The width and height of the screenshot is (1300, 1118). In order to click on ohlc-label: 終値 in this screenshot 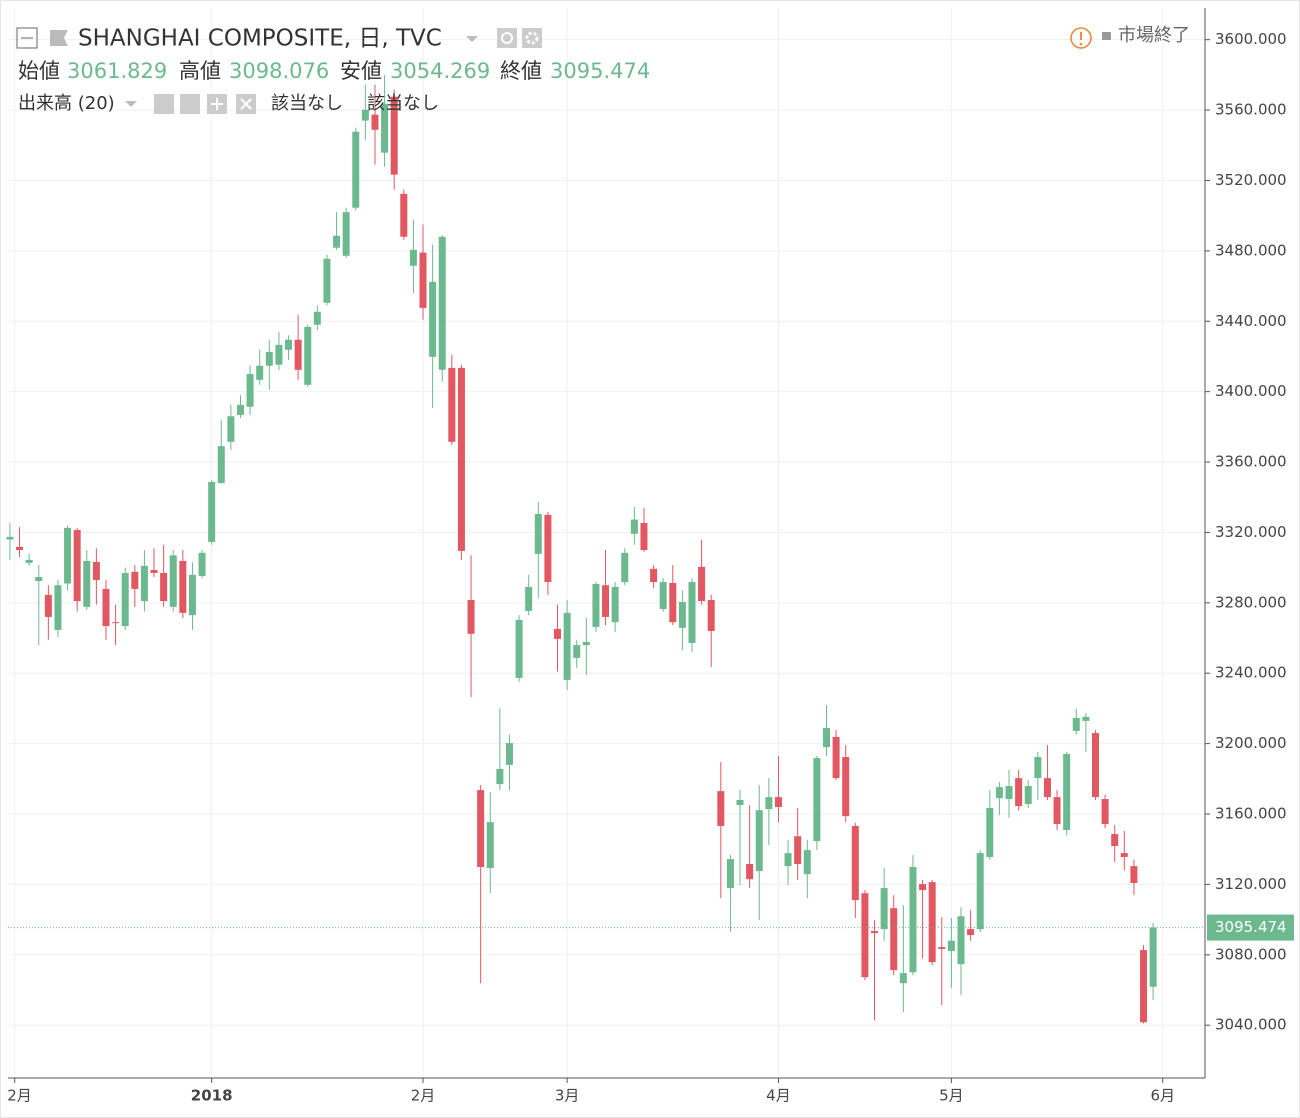, I will do `click(521, 71)`.